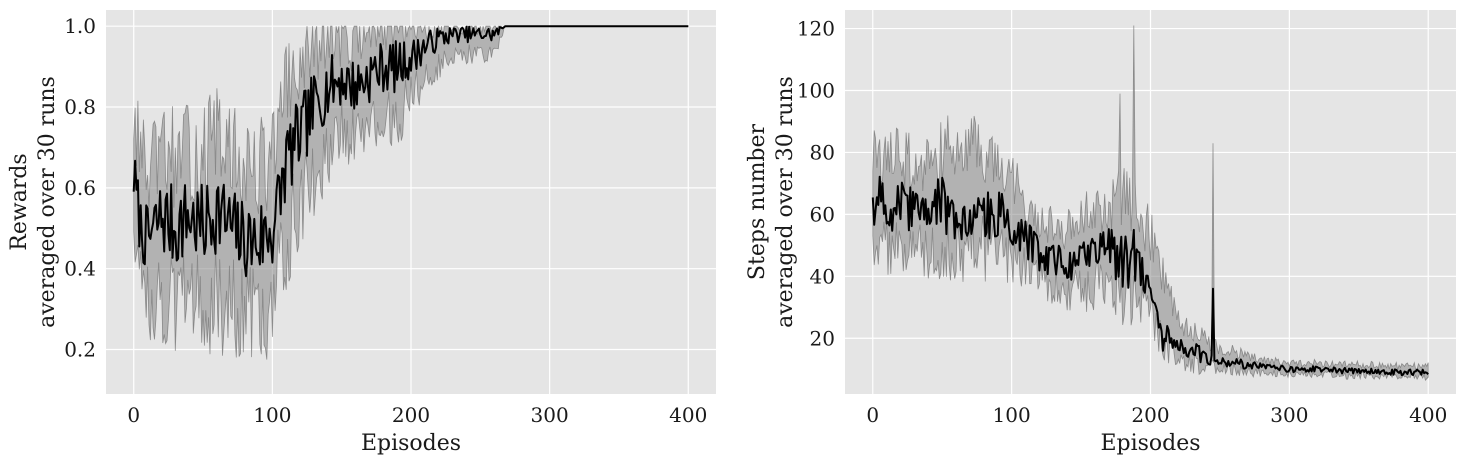  I want to click on y-tick-label: 40, so click(822, 276).